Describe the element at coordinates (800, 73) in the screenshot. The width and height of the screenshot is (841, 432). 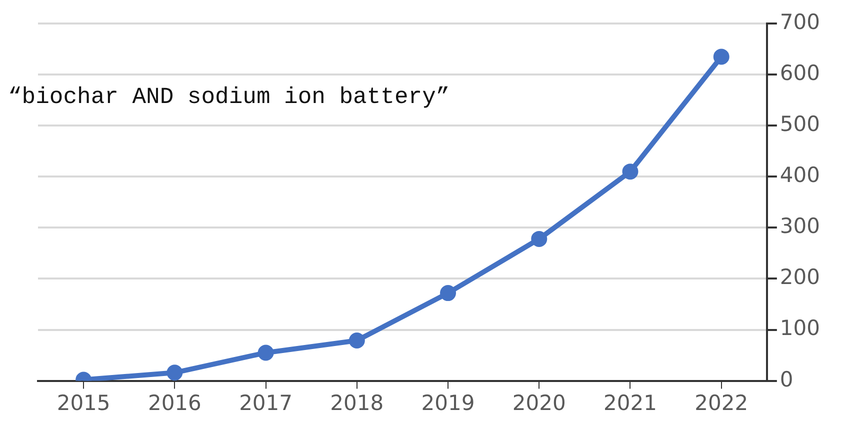
I see `y-tick-label: 600` at that location.